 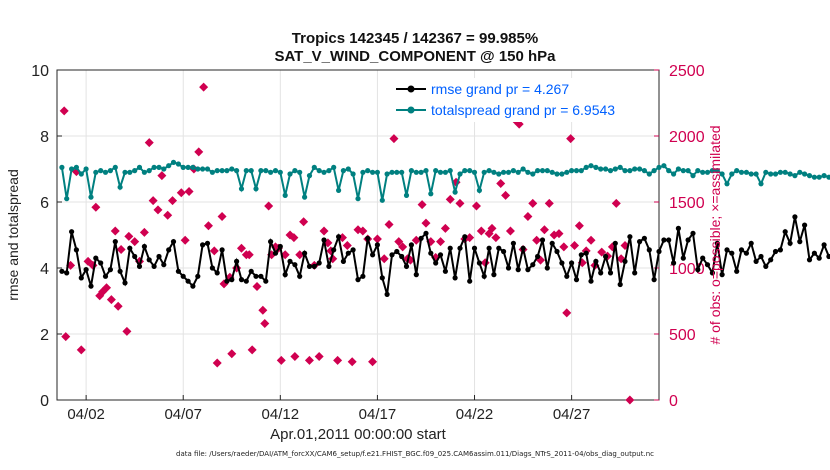 What do you see at coordinates (358, 434) in the screenshot?
I see `x-axis-label: Apr.01,2011 00:00:00 start` at bounding box center [358, 434].